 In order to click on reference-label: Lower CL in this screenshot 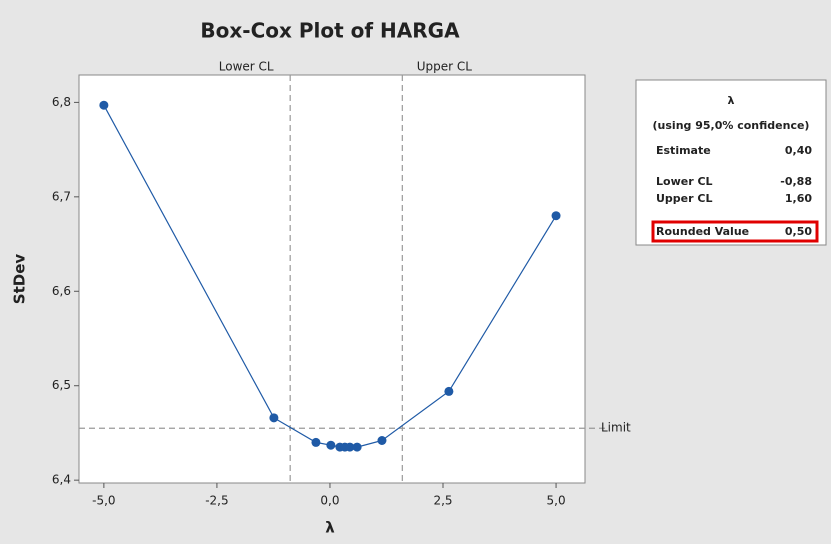, I will do `click(246, 67)`.